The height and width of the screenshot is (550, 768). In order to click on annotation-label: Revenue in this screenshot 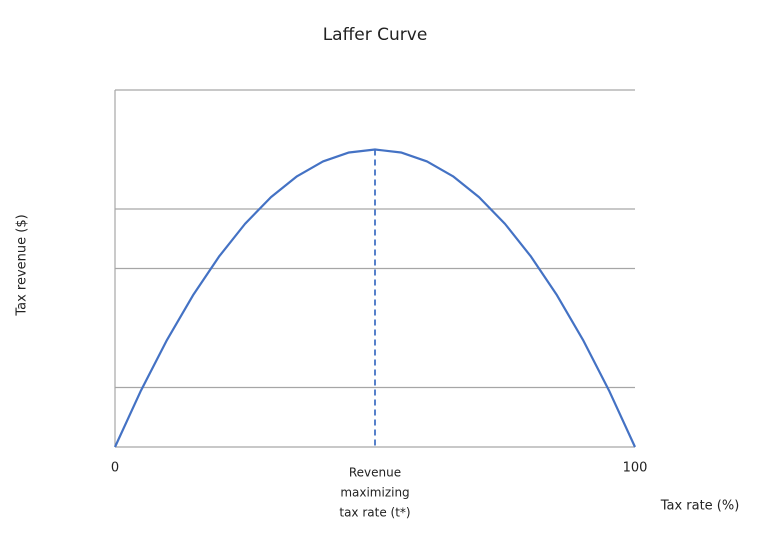, I will do `click(375, 473)`.